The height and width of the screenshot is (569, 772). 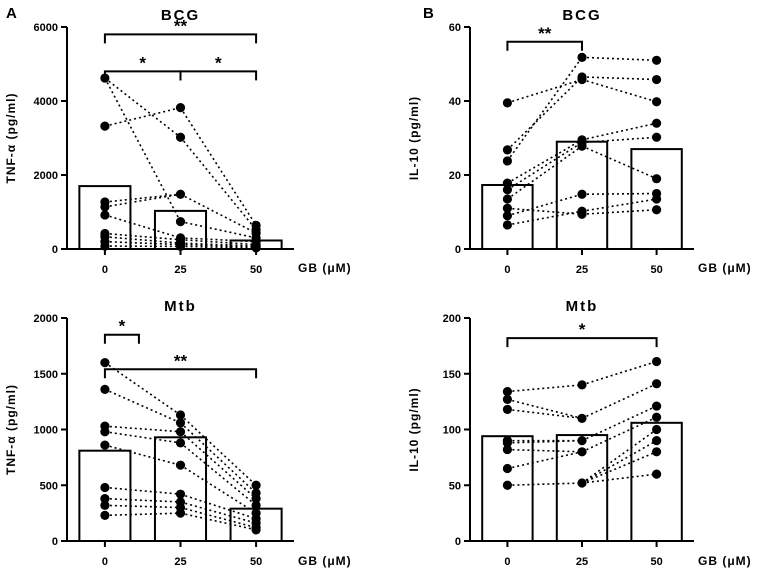 I want to click on y-tick-label: 4000, so click(x=46, y=102).